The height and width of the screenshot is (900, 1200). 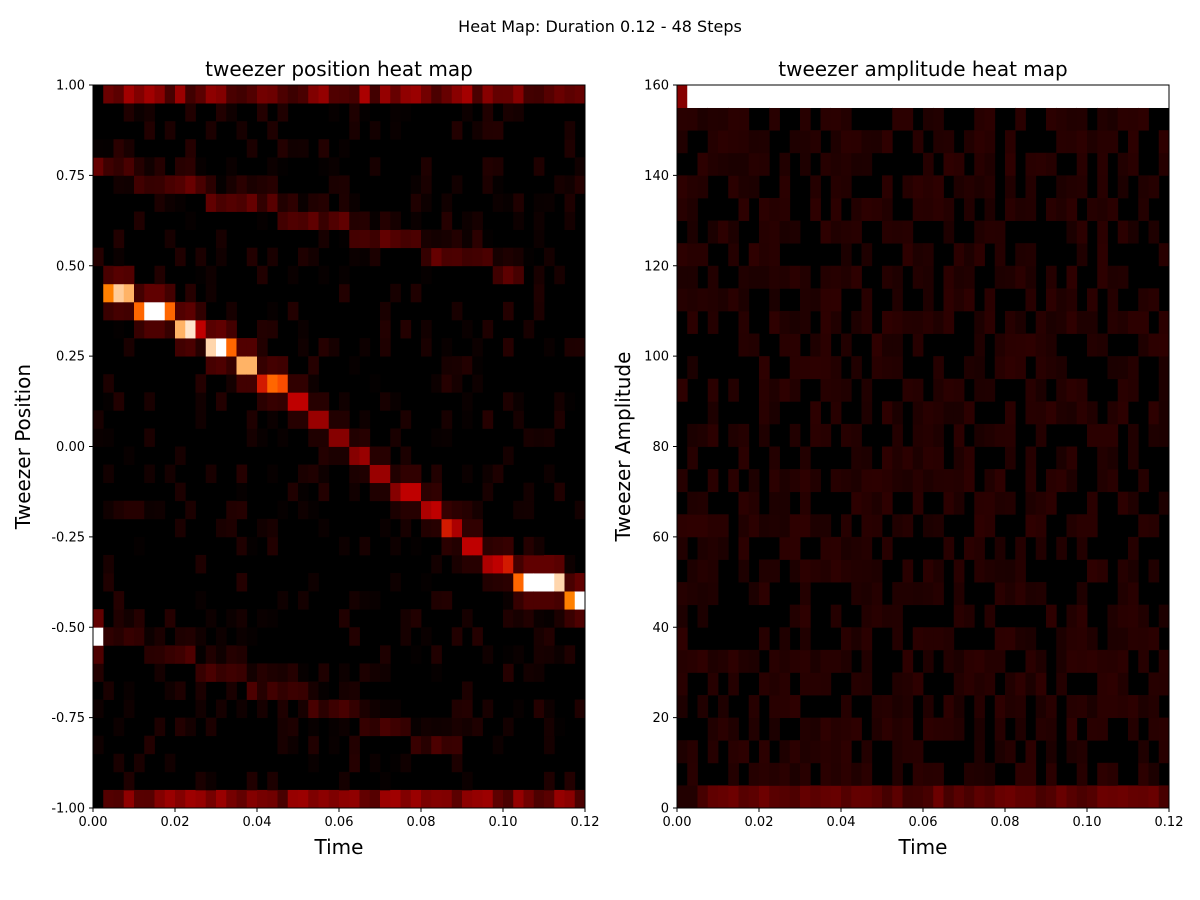 I want to click on x-tick-label: 0.12, so click(x=585, y=822).